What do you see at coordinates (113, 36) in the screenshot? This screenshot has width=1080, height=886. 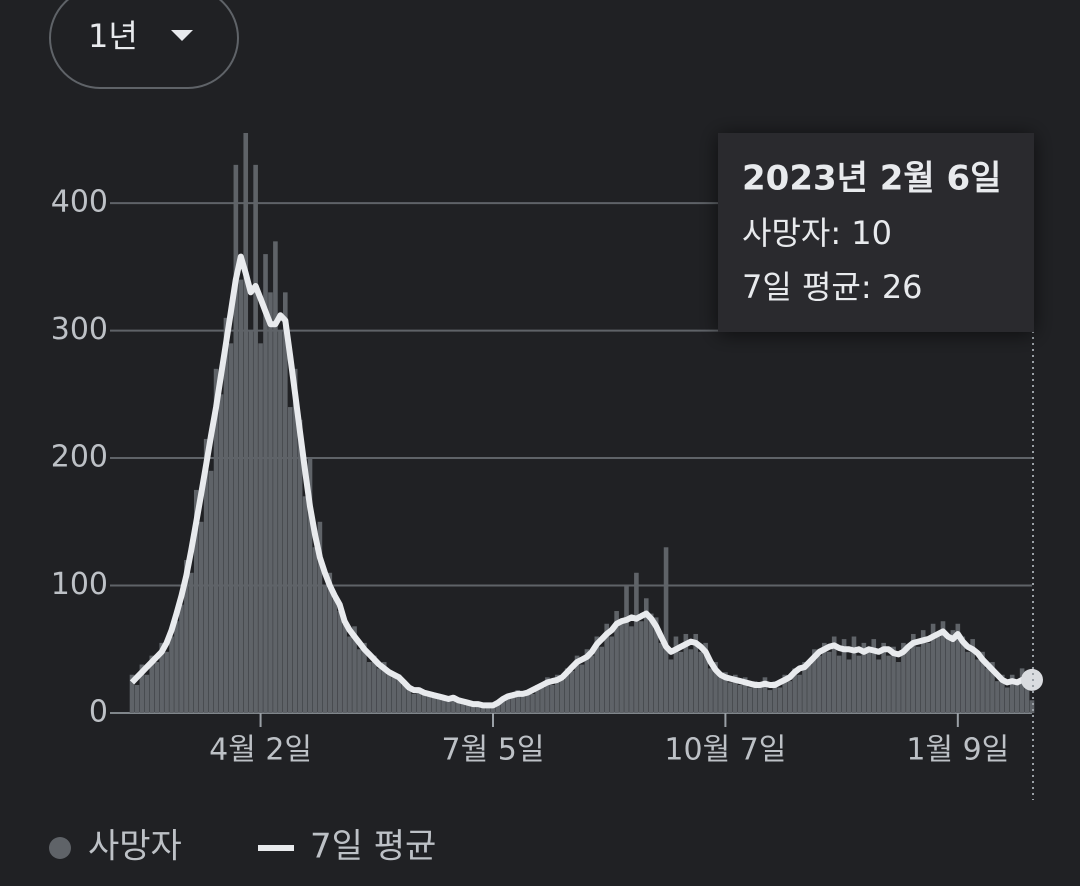 I see `button-label: 1년` at bounding box center [113, 36].